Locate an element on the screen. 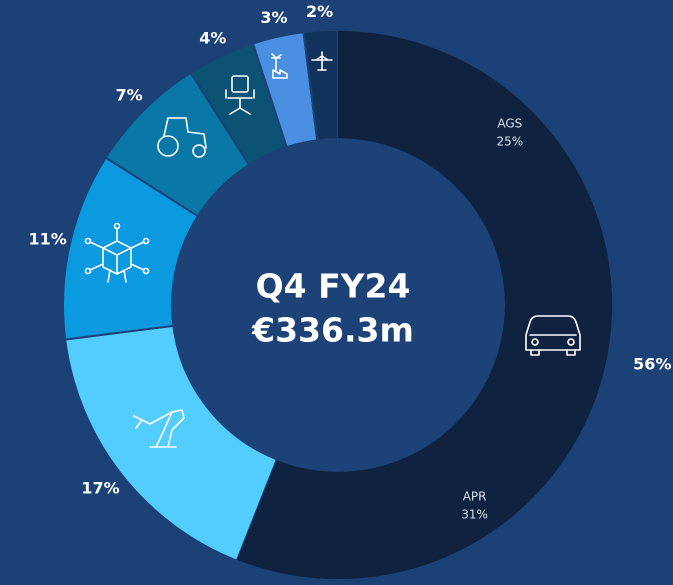 The height and width of the screenshot is (585, 673). segment-label: 7% is located at coordinates (128, 95).